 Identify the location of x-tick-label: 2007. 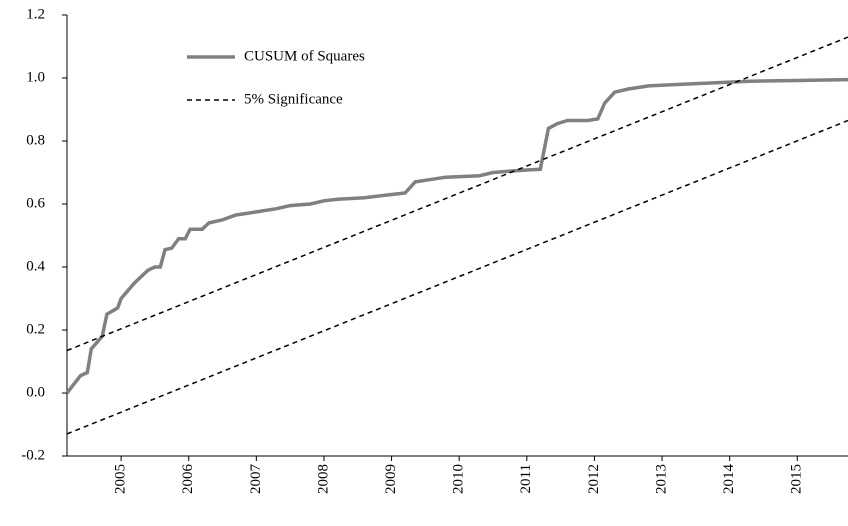
(256, 479).